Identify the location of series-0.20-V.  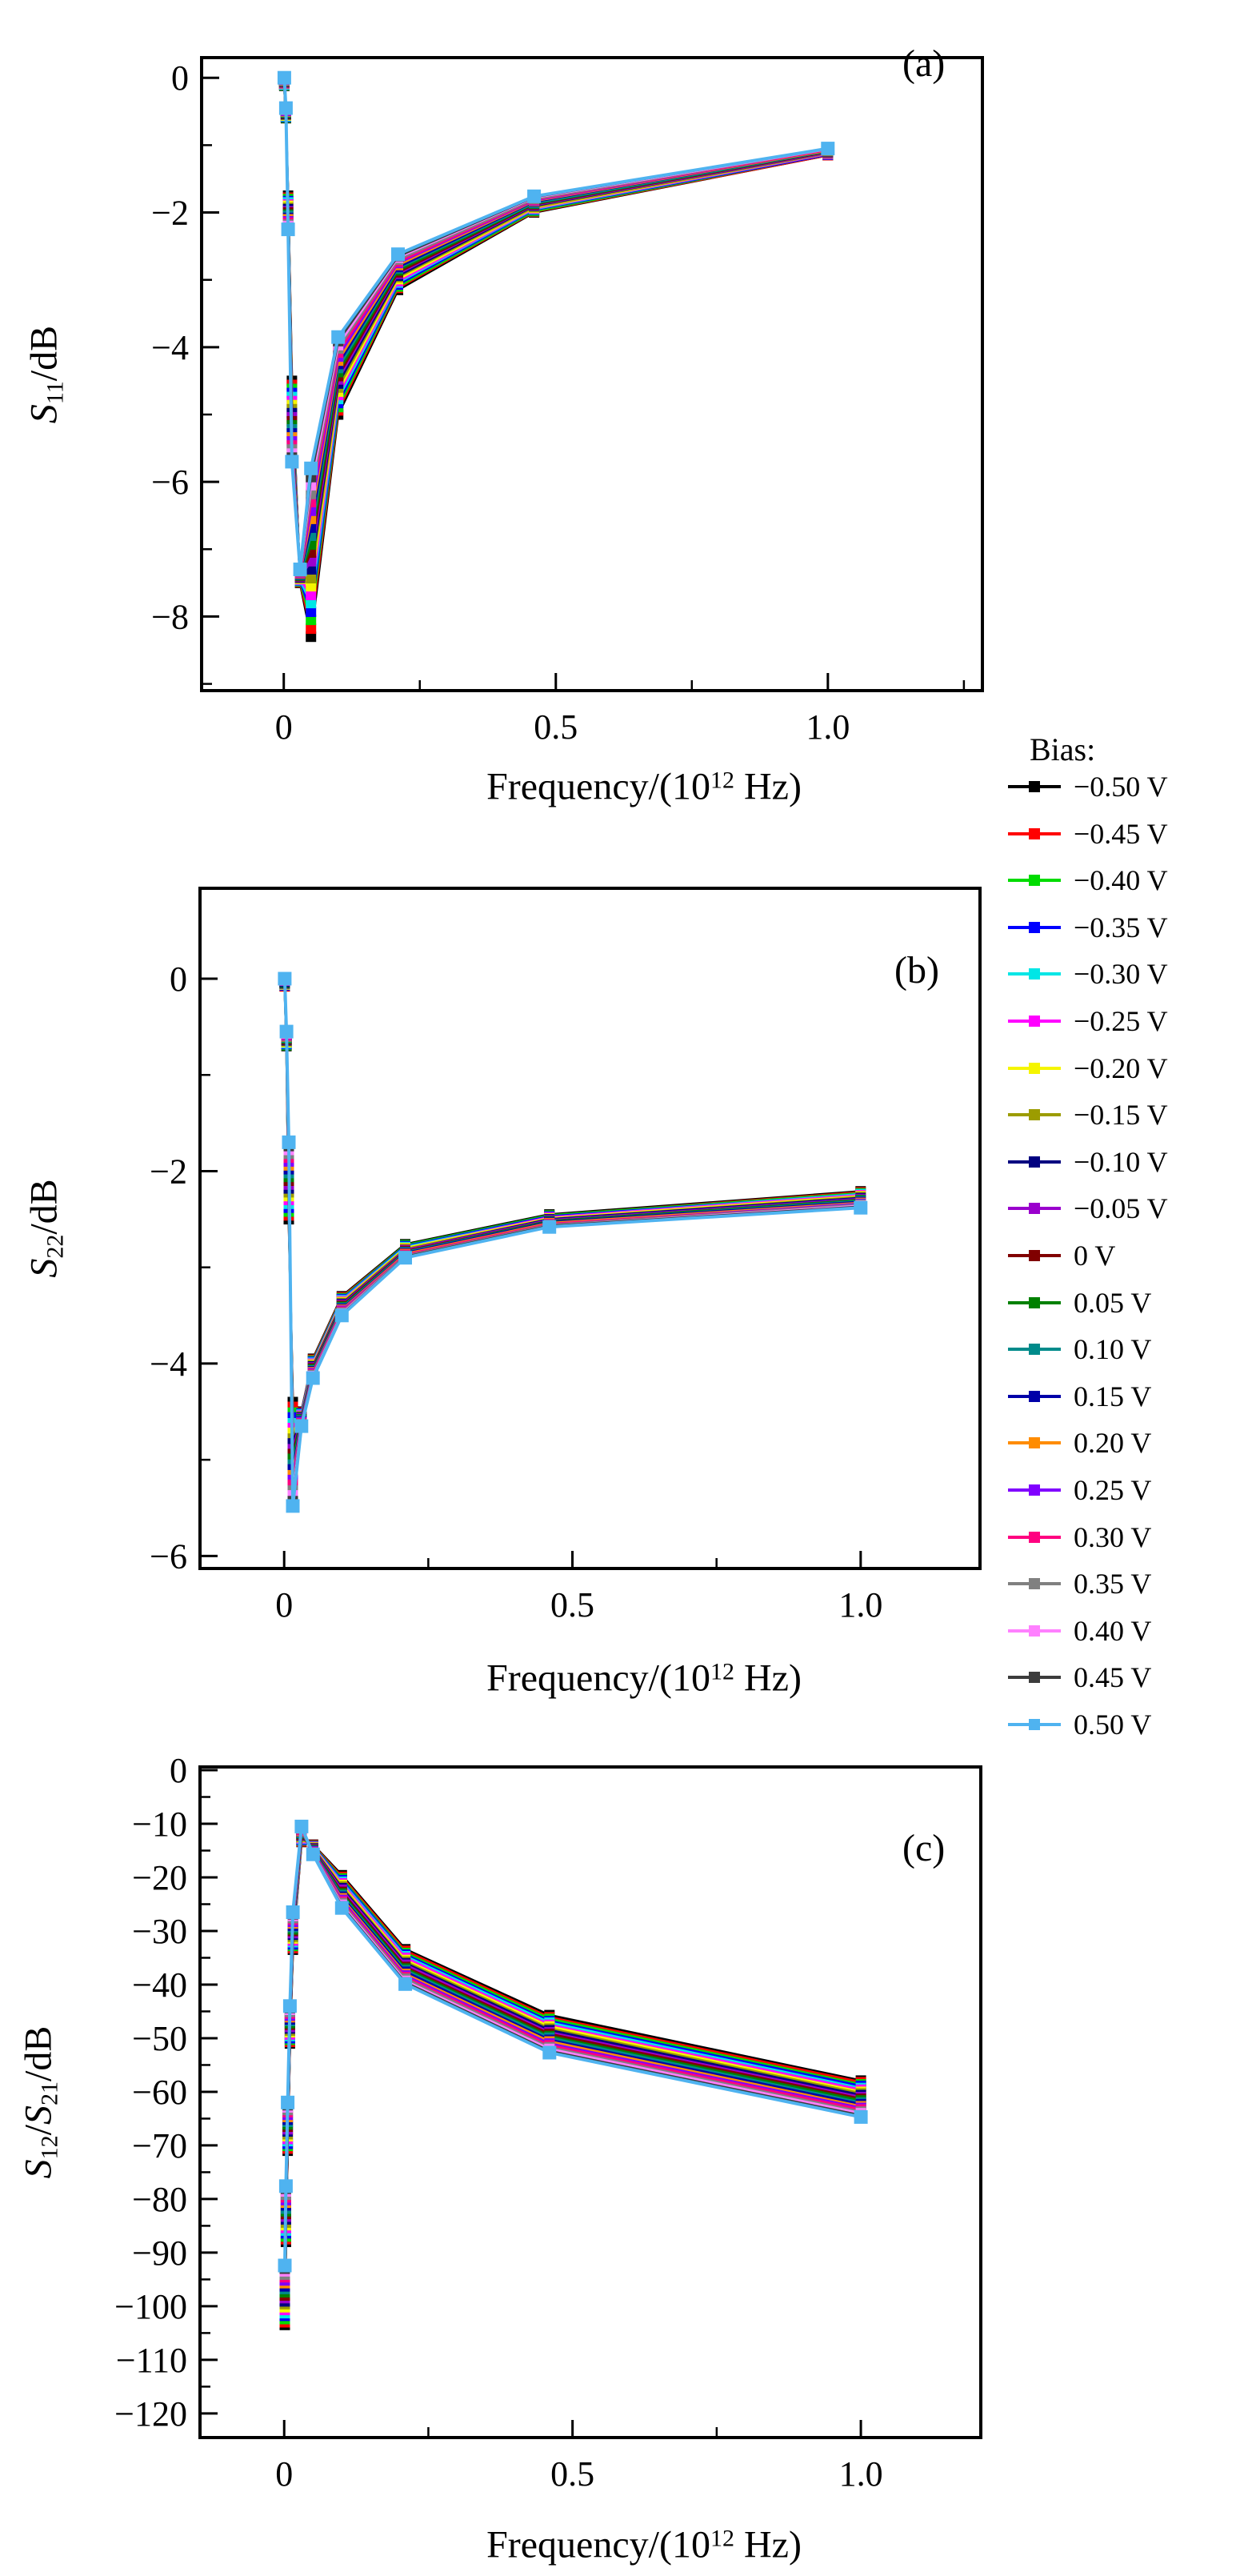
(572, 1227).